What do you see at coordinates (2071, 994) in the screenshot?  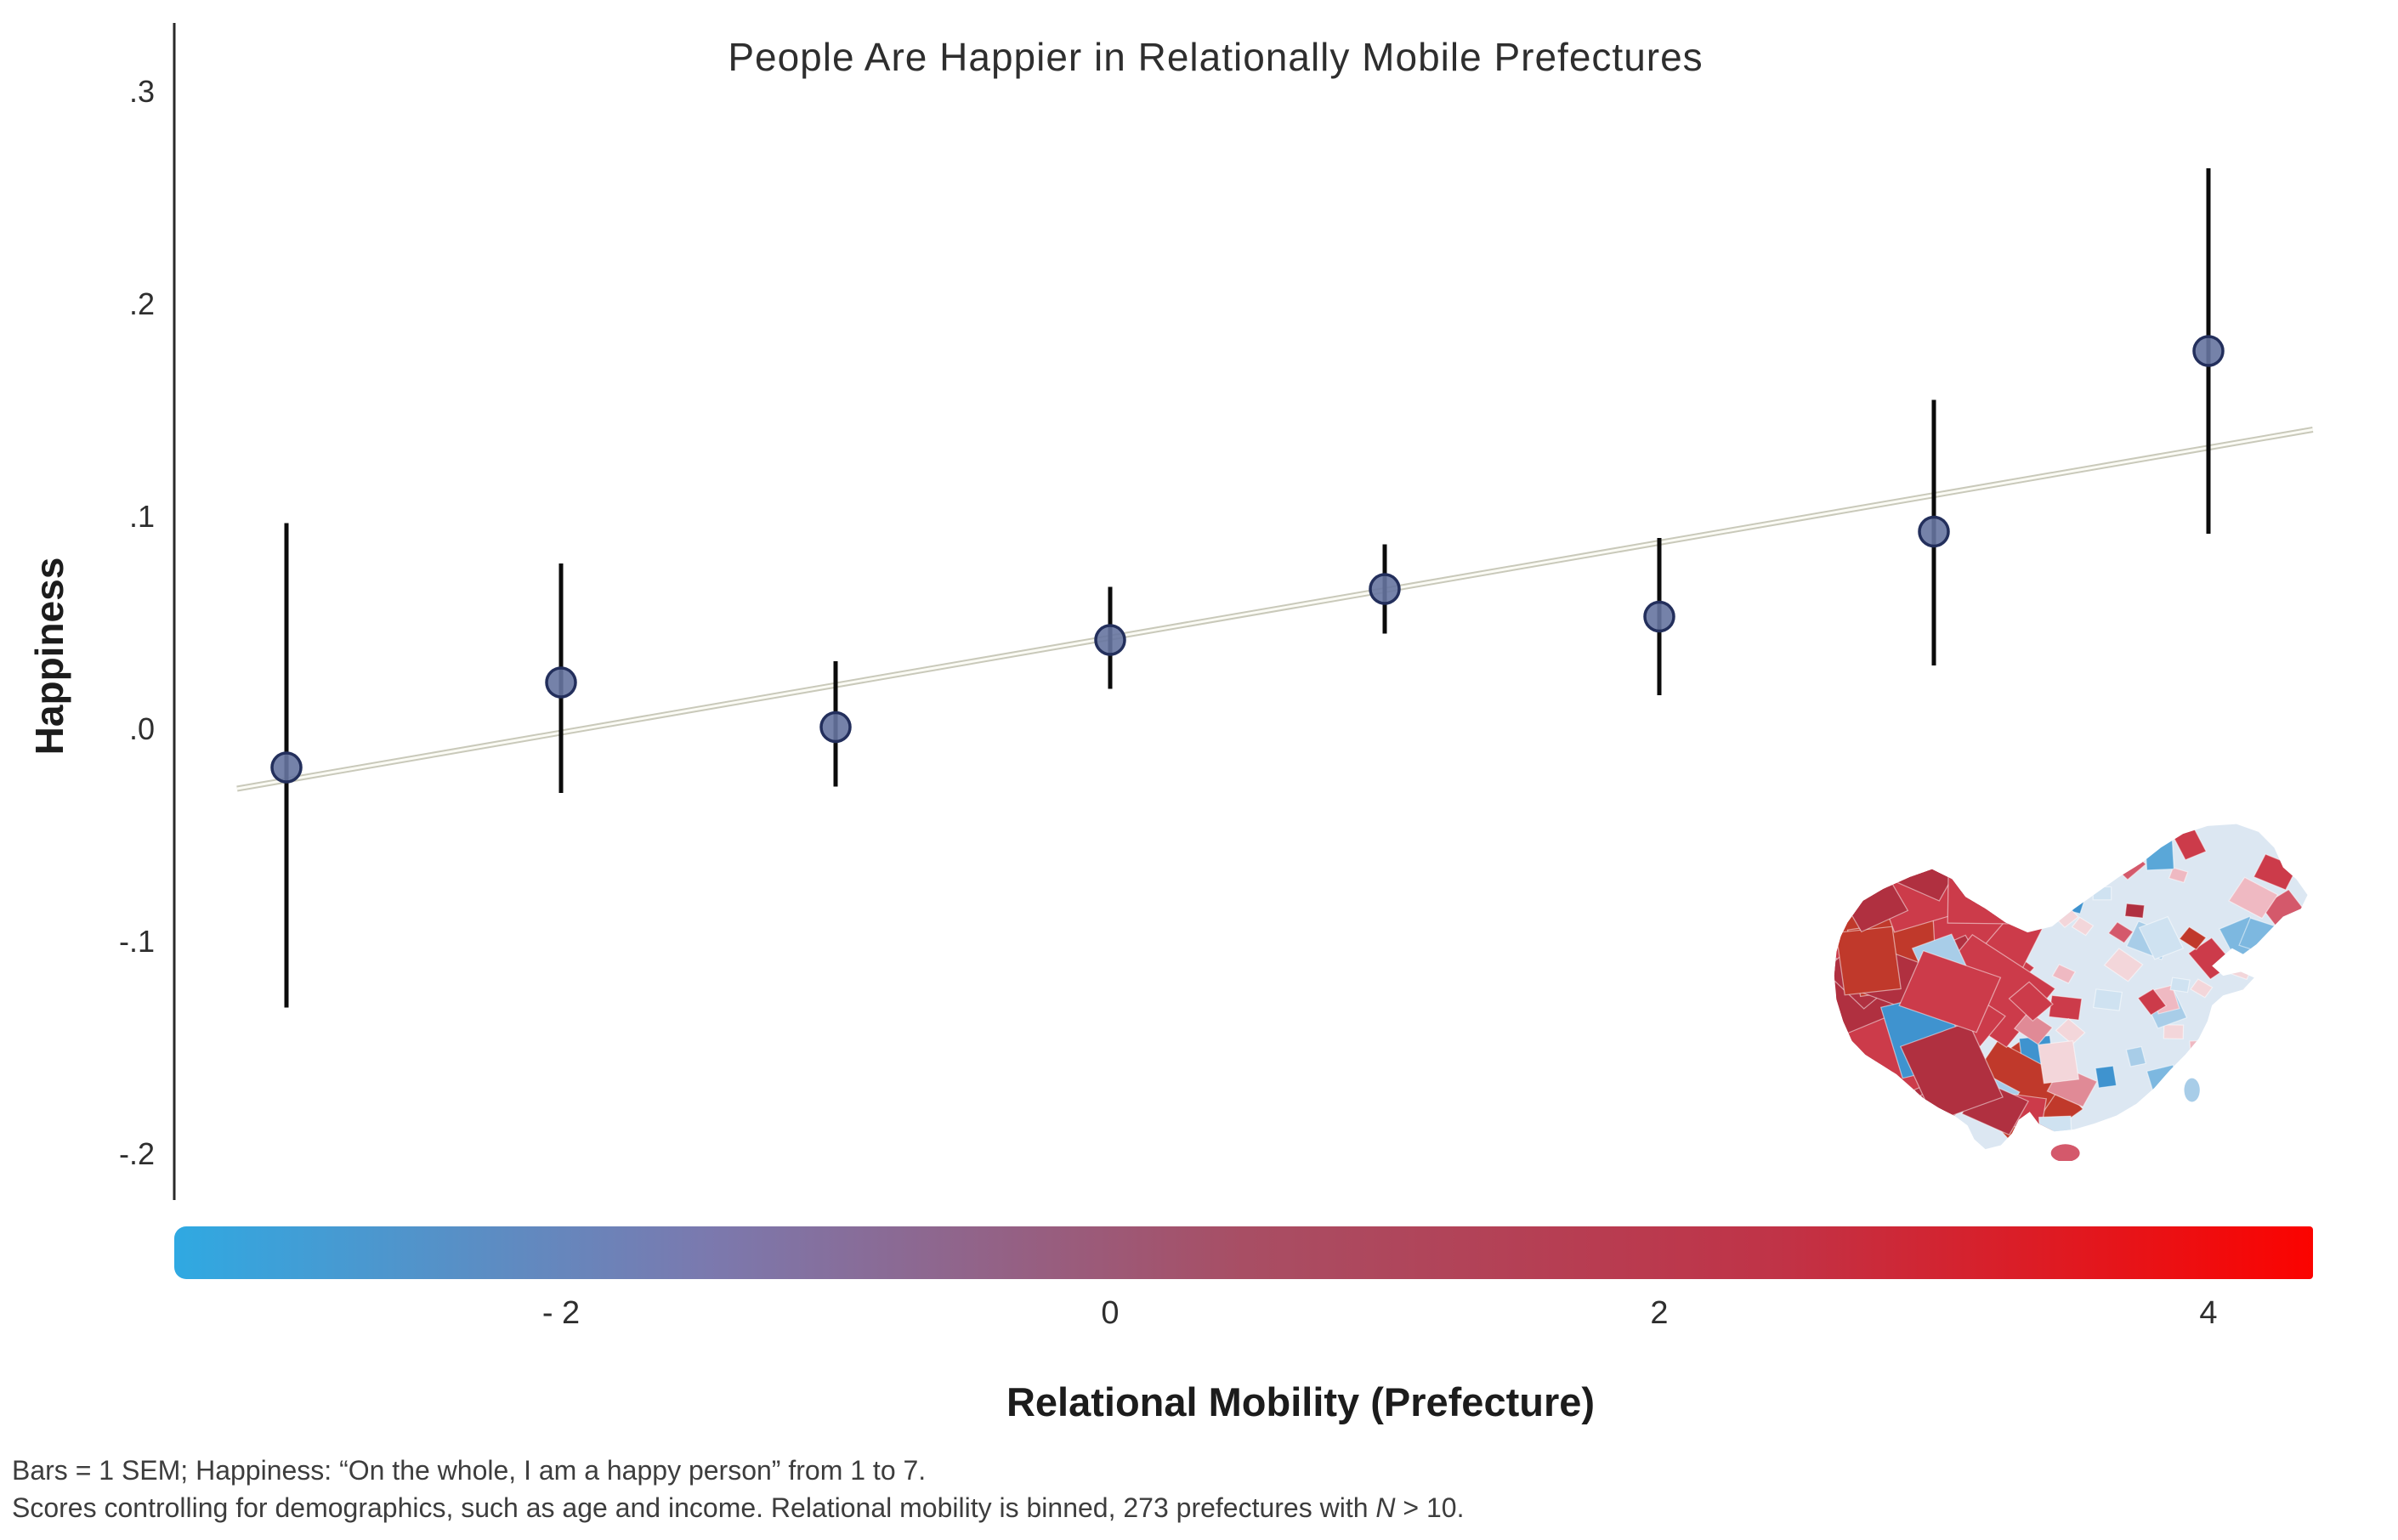 I see `china-map-svg` at bounding box center [2071, 994].